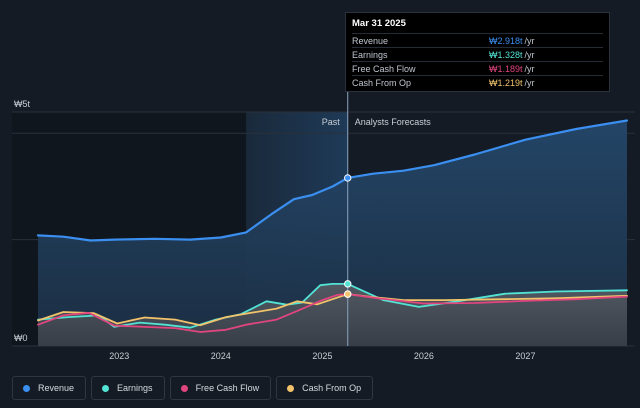 This screenshot has width=640, height=408. I want to click on past-label: Past, so click(331, 122).